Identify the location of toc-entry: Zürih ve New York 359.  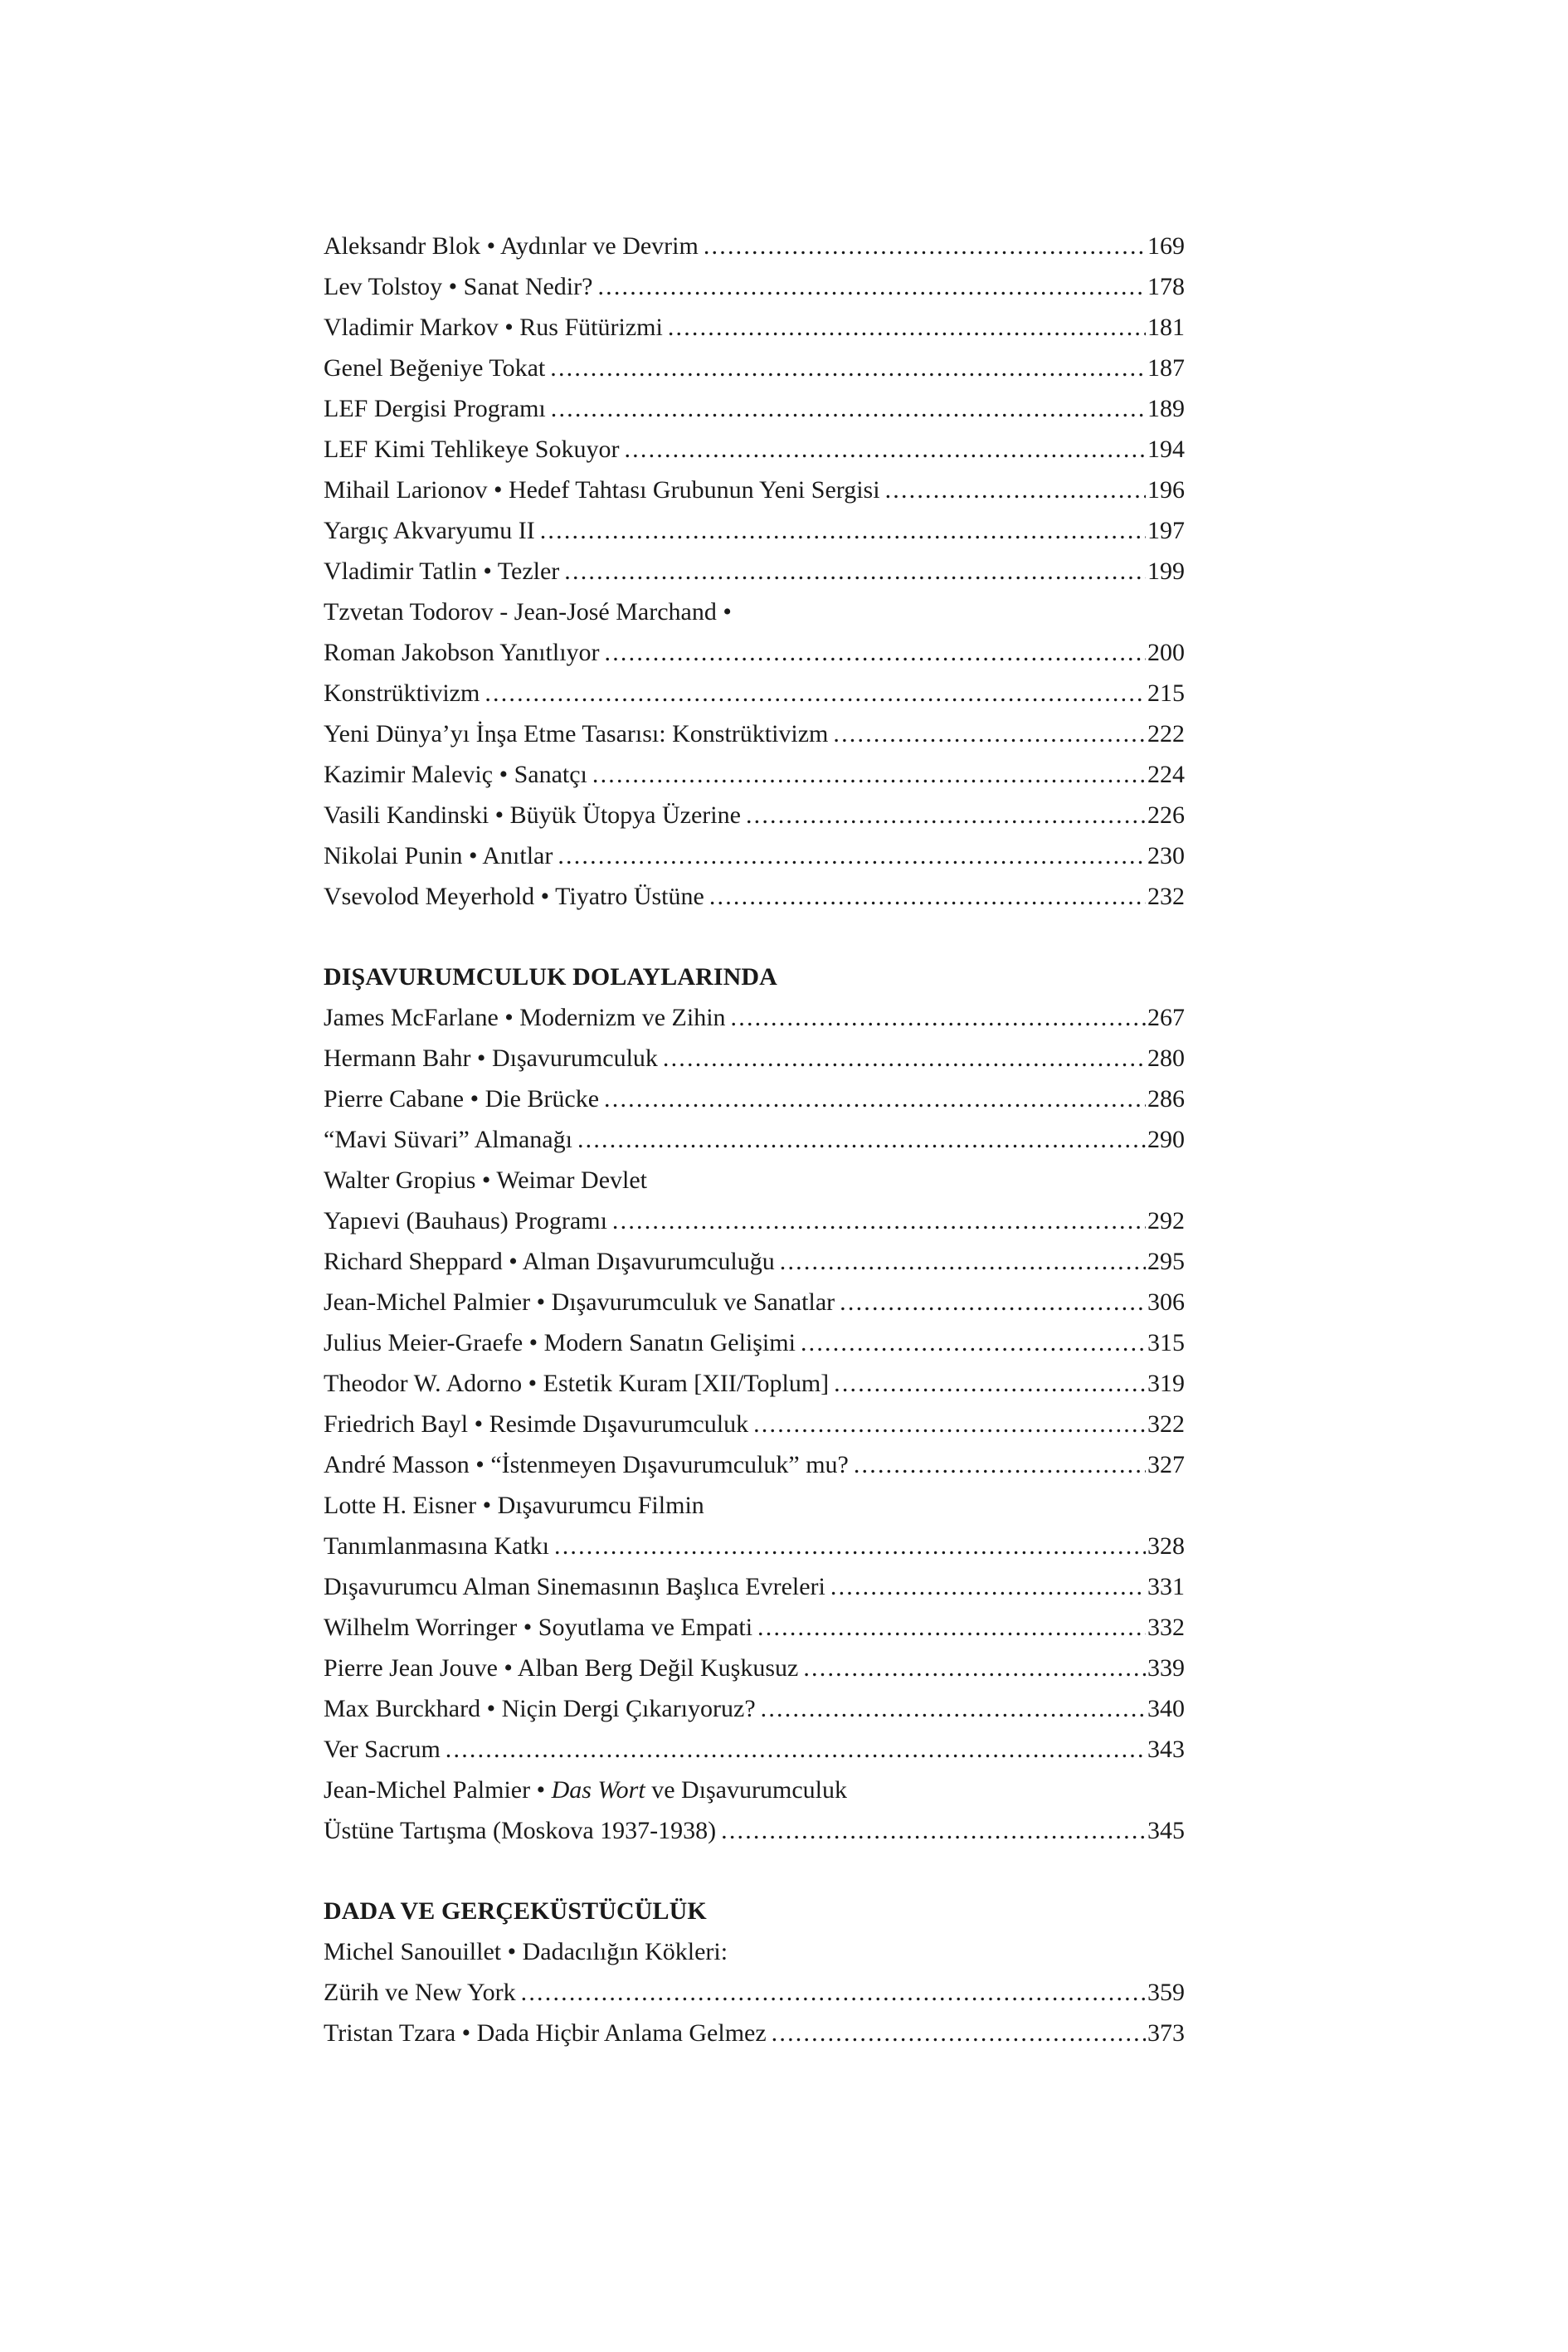
(761, 1992).